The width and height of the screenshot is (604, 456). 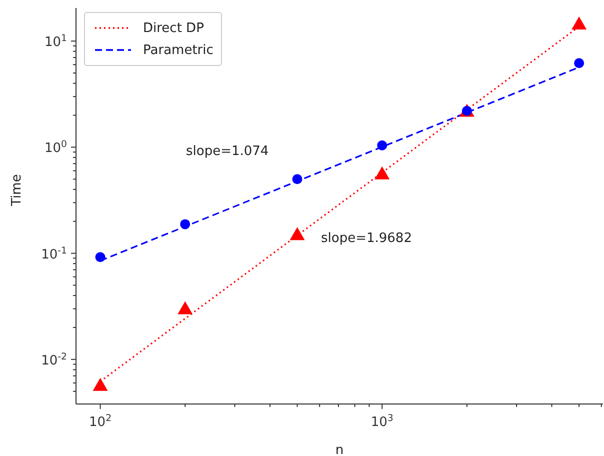 I want to click on annotation: slope=1.9682, so click(x=366, y=238).